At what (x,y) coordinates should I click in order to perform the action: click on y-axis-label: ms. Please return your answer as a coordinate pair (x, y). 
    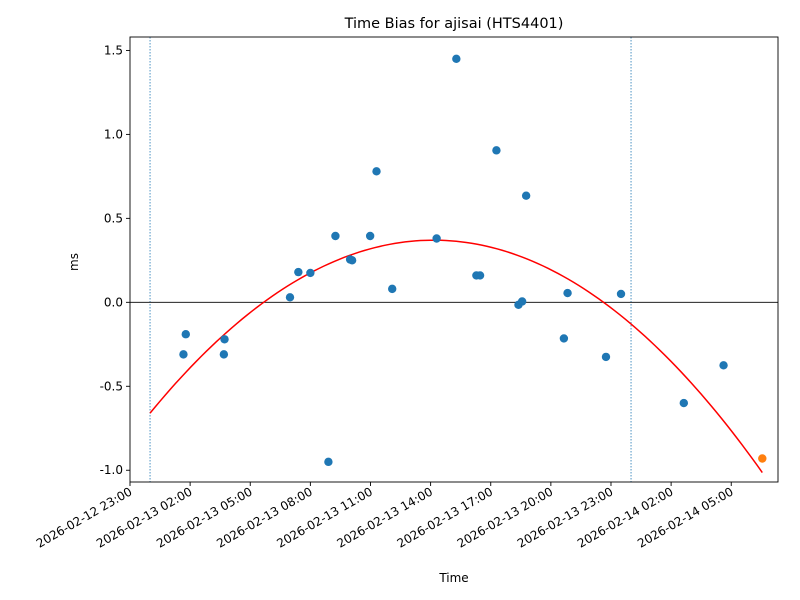
    Looking at the image, I should click on (74, 262).